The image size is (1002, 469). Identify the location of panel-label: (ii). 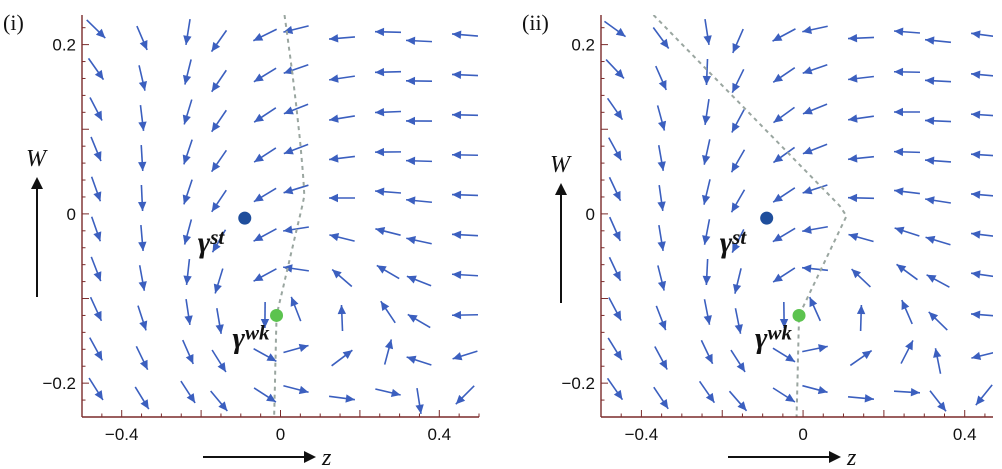
(535, 22).